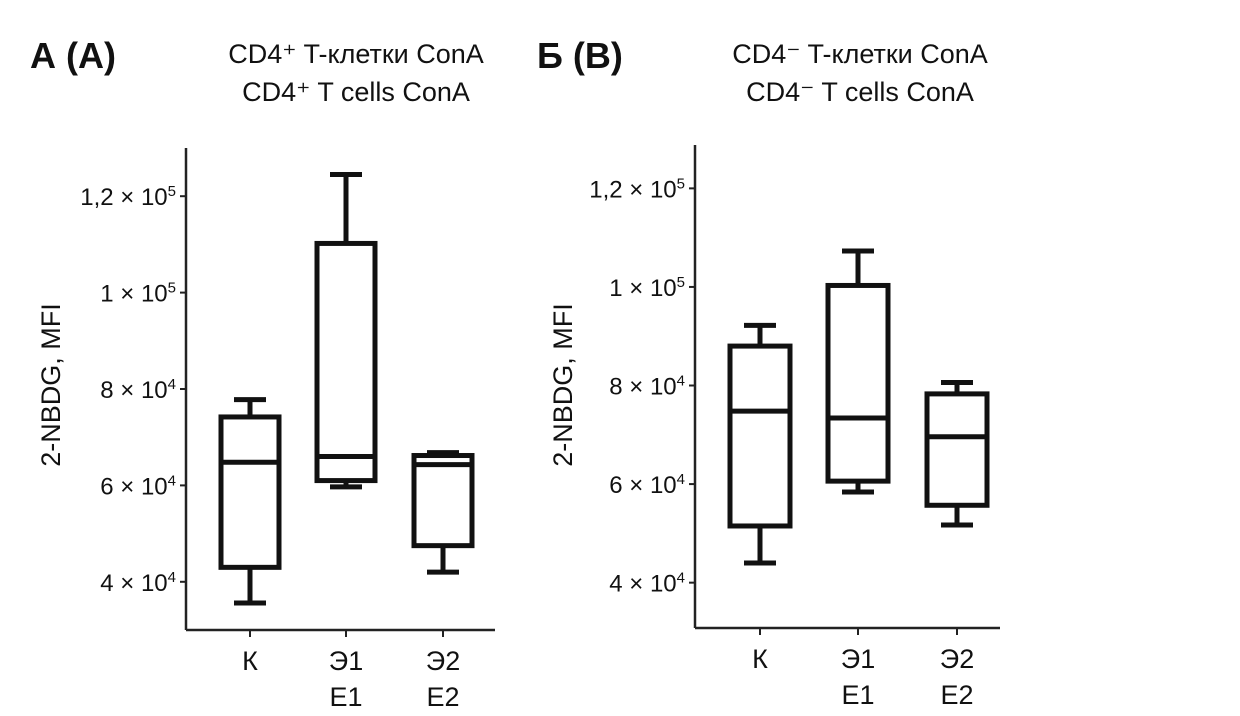 The height and width of the screenshot is (716, 1240). What do you see at coordinates (73, 55) in the screenshot?
I see `panel-label: А (A)` at bounding box center [73, 55].